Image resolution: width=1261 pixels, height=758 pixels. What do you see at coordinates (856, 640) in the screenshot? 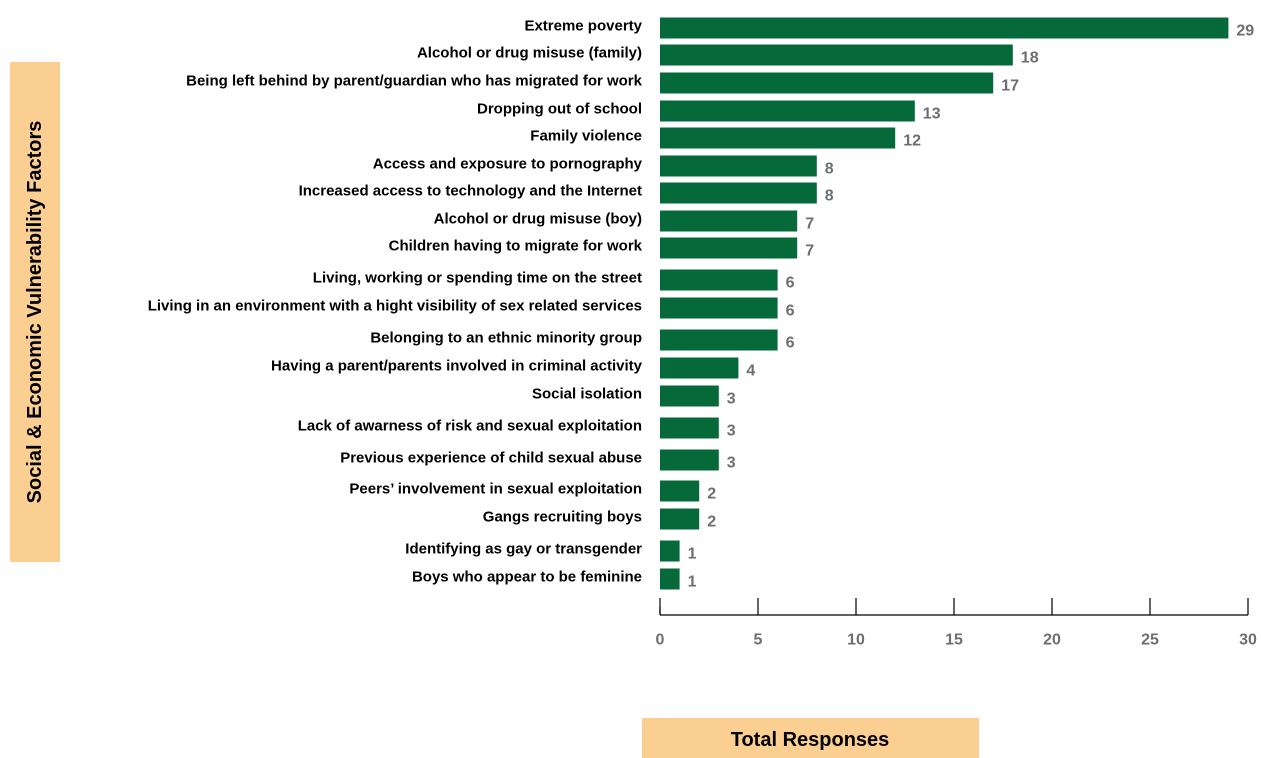
I see `x-tick-label: 10` at bounding box center [856, 640].